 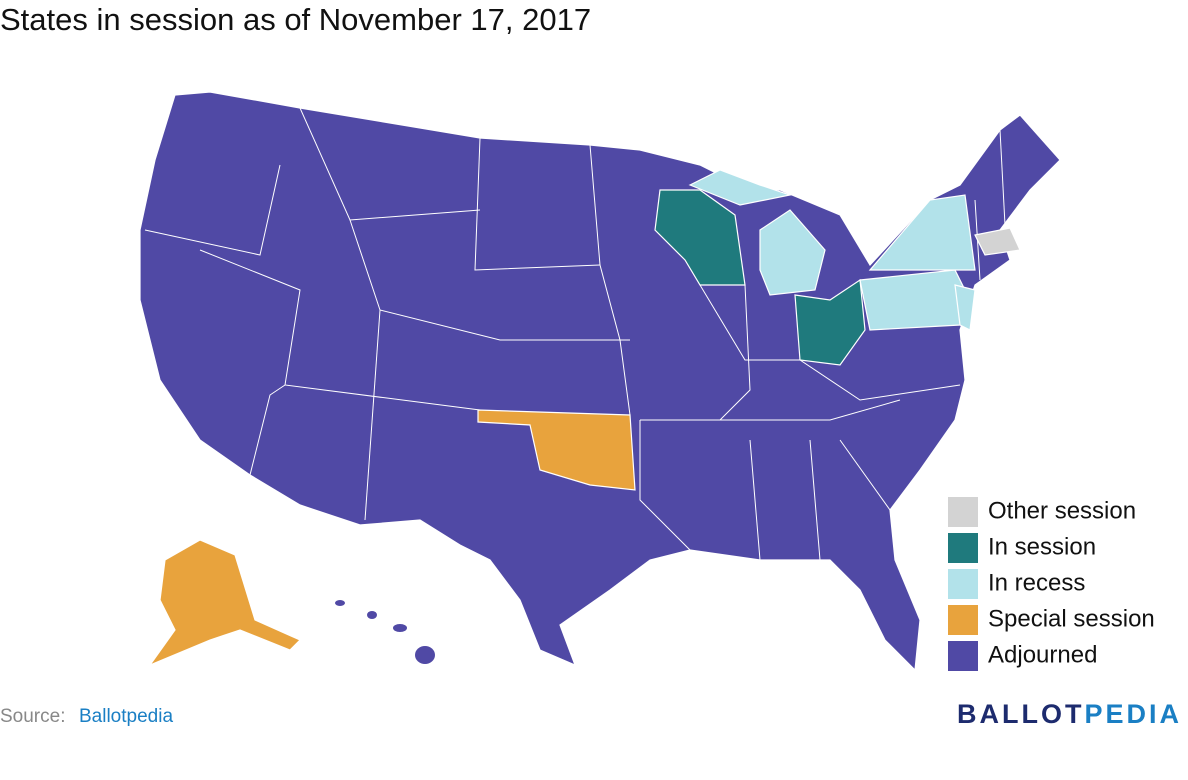 I want to click on wisconsin, so click(x=700, y=237).